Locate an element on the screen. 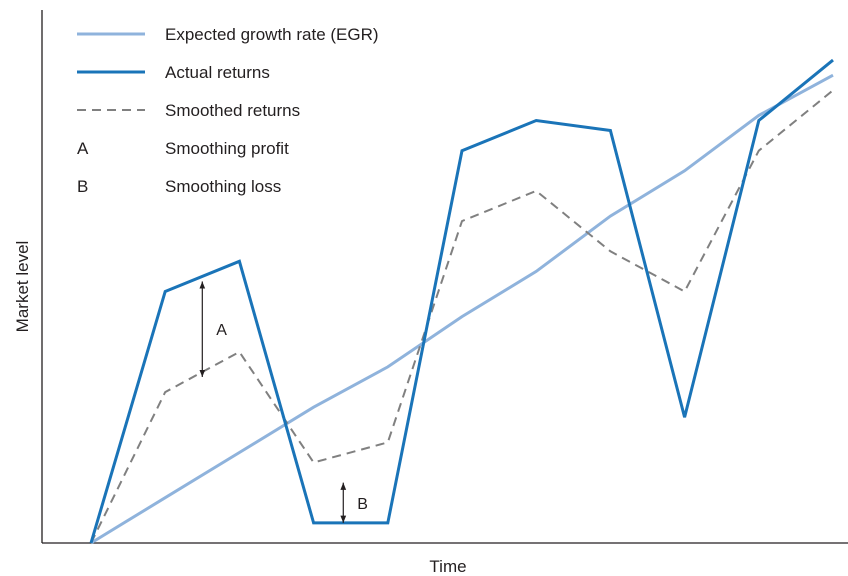 This screenshot has height=576, width=848. annotation-label-b: B is located at coordinates (362, 504).